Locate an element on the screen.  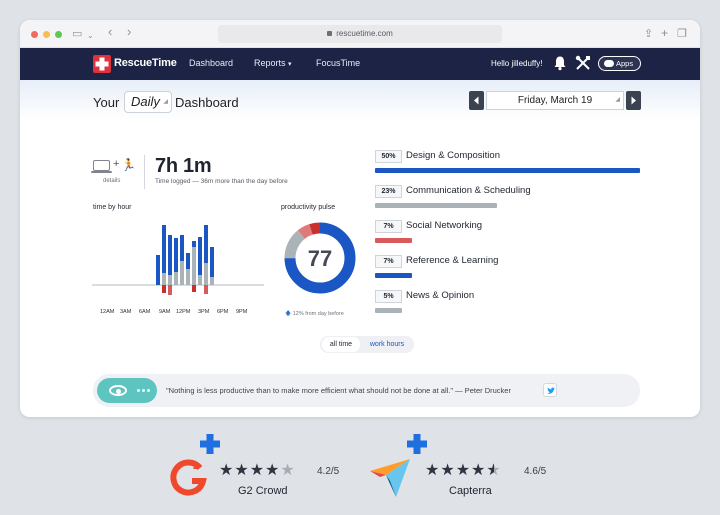
all-time-toggle: all time is located at coordinates (341, 344).